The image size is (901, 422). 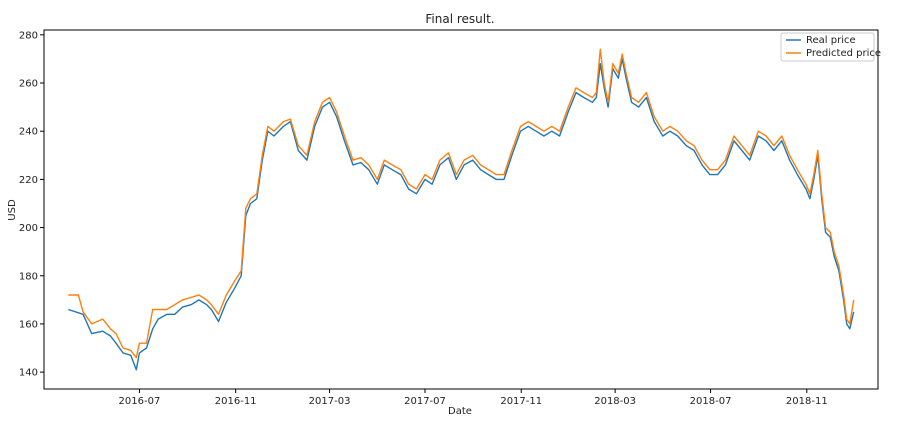 What do you see at coordinates (28, 35) in the screenshot?
I see `y-tick-label: 280` at bounding box center [28, 35].